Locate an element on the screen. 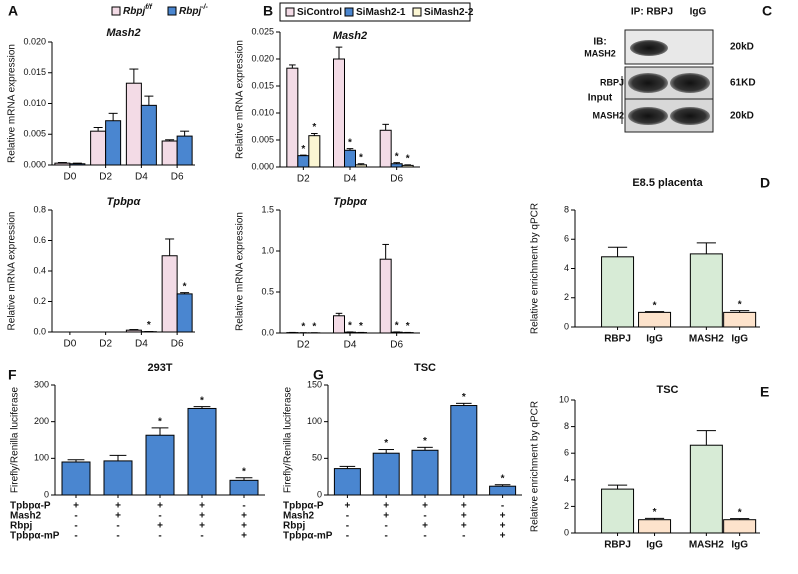 This screenshot has height=574, width=798. legend-label: Rbpjf/f is located at coordinates (137, 10).